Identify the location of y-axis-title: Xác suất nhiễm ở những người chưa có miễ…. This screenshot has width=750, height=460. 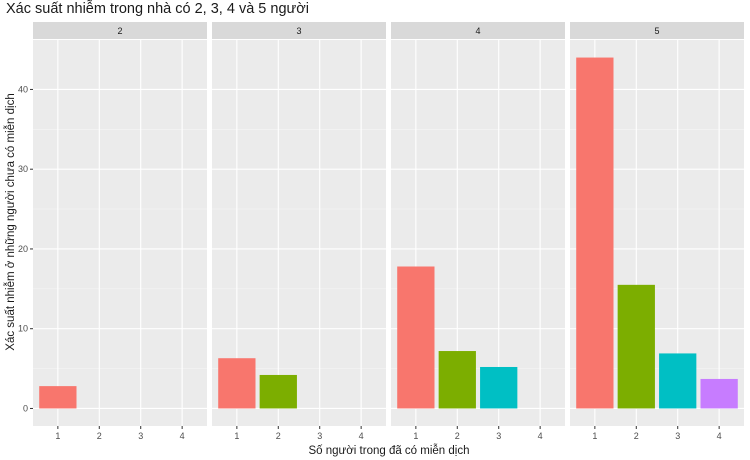
(10, 221).